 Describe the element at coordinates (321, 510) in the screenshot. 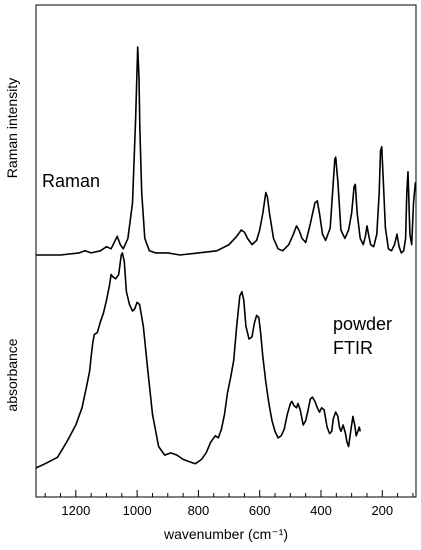

I see `x-tick-label: 400` at that location.